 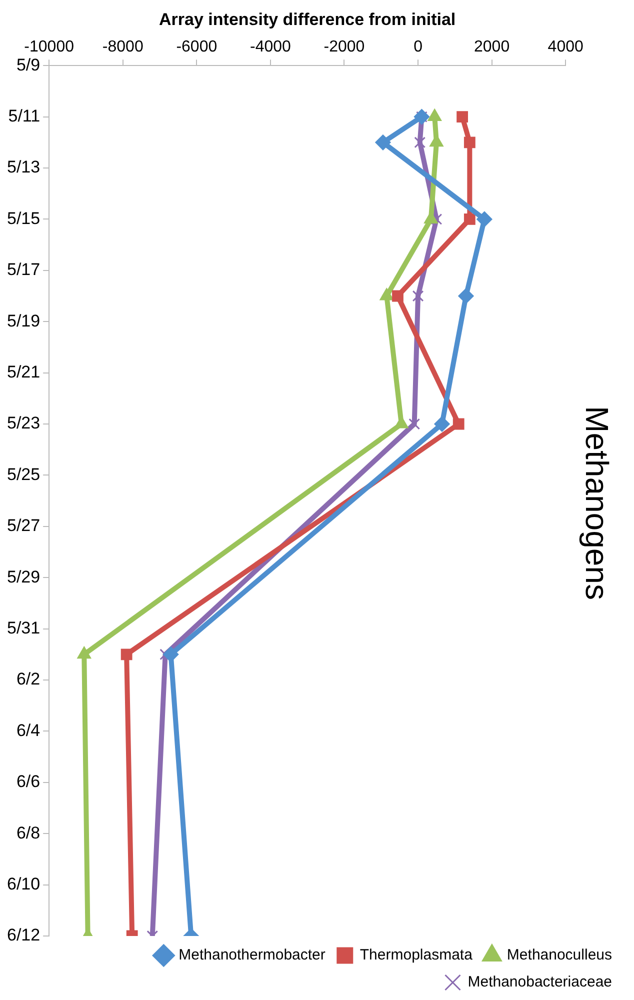 I want to click on x-tick-label: 0, so click(x=418, y=47).